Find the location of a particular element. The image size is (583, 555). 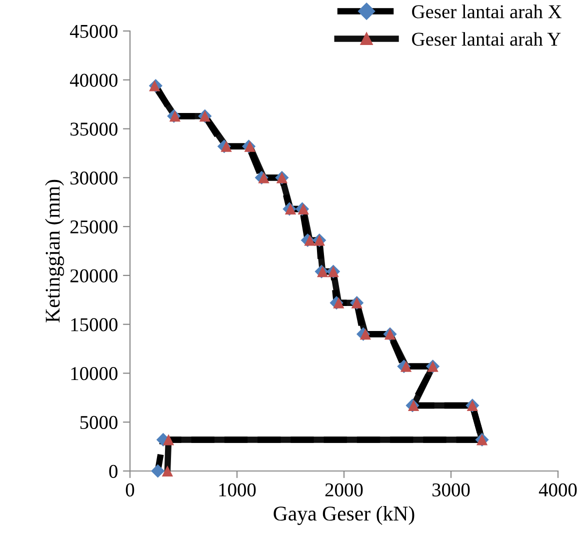

y-tick-label: 20000 is located at coordinates (94, 275).